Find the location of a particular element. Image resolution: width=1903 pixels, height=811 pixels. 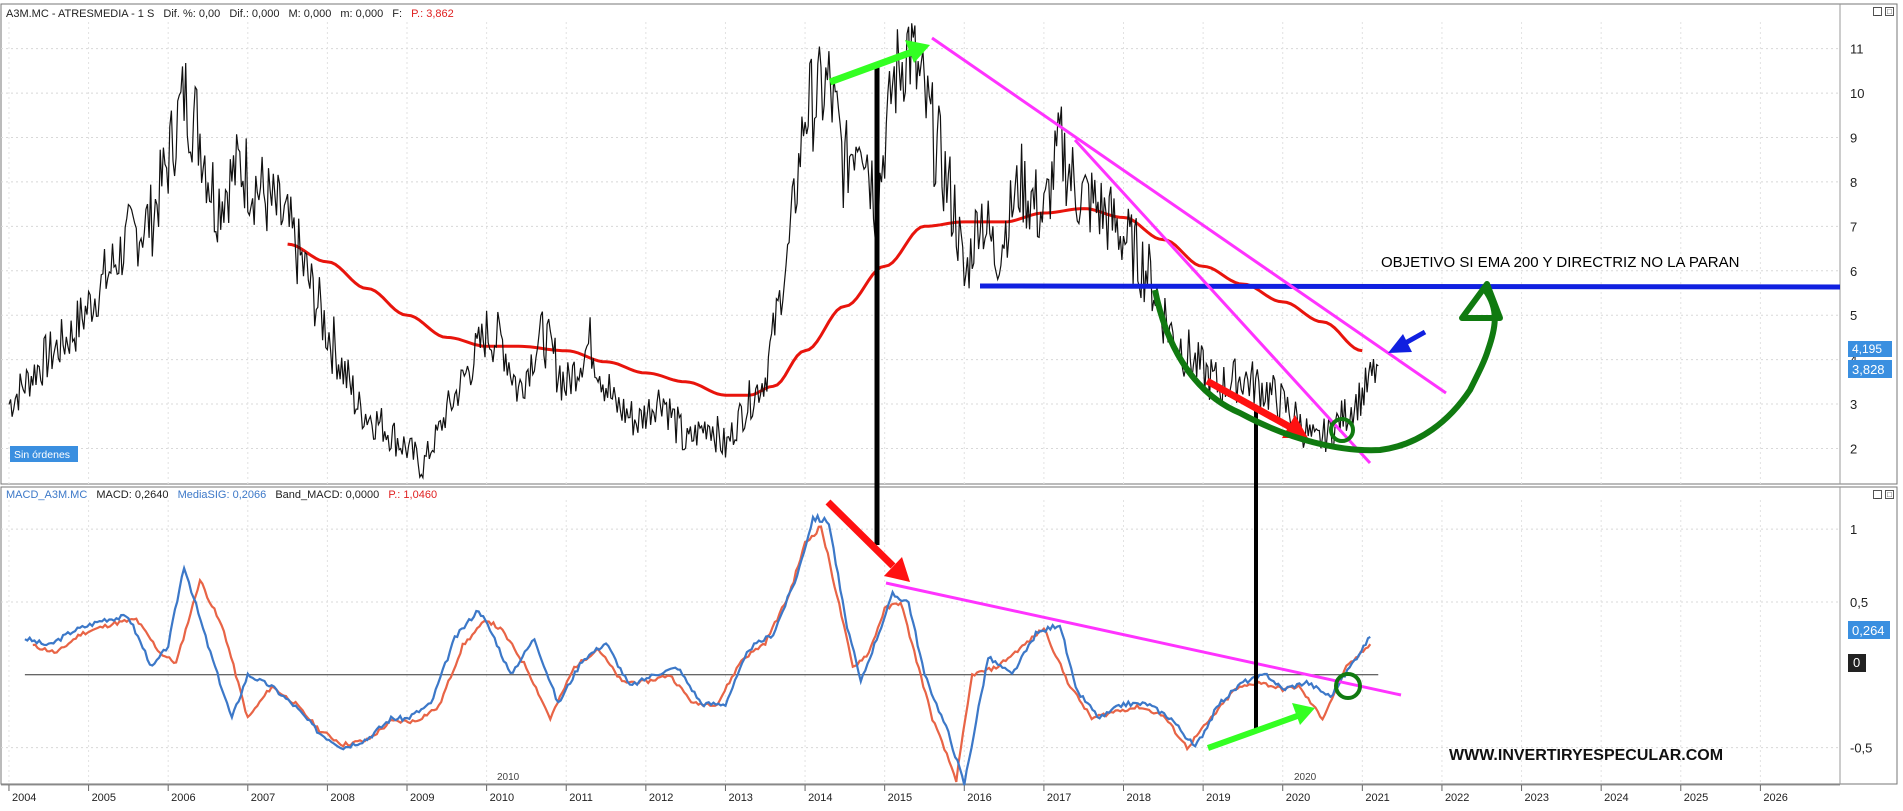

macd-trendline is located at coordinates (1143, 639).